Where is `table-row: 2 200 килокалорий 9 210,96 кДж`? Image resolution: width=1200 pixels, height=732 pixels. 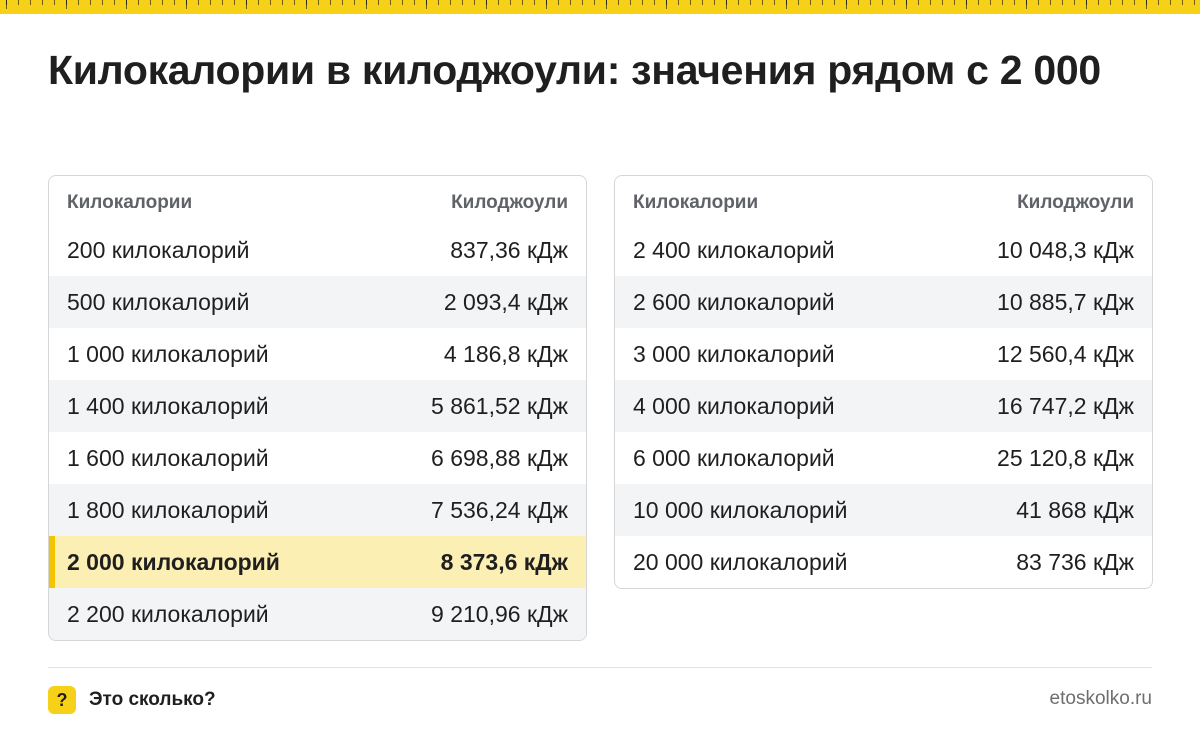 table-row: 2 200 килокалорий 9 210,96 кДж is located at coordinates (317, 614).